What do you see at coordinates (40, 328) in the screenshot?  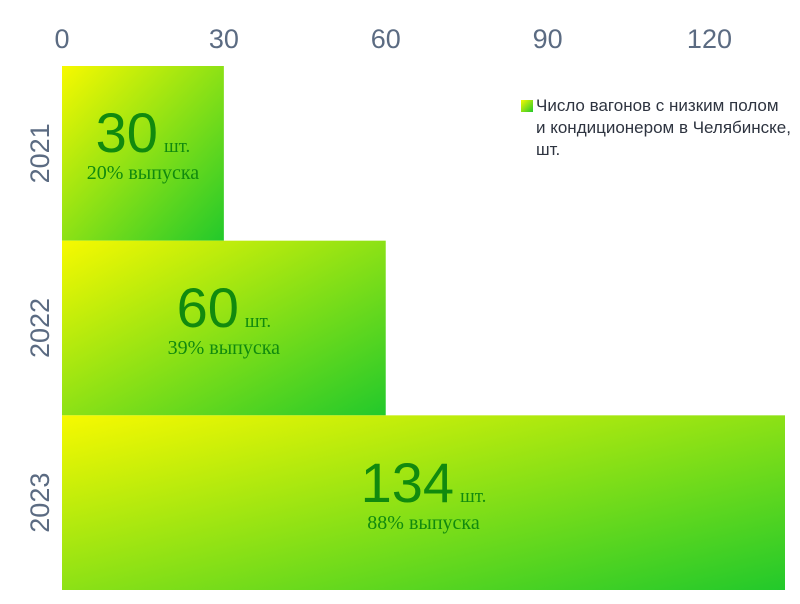 I see `category-label-2022: 2022` at bounding box center [40, 328].